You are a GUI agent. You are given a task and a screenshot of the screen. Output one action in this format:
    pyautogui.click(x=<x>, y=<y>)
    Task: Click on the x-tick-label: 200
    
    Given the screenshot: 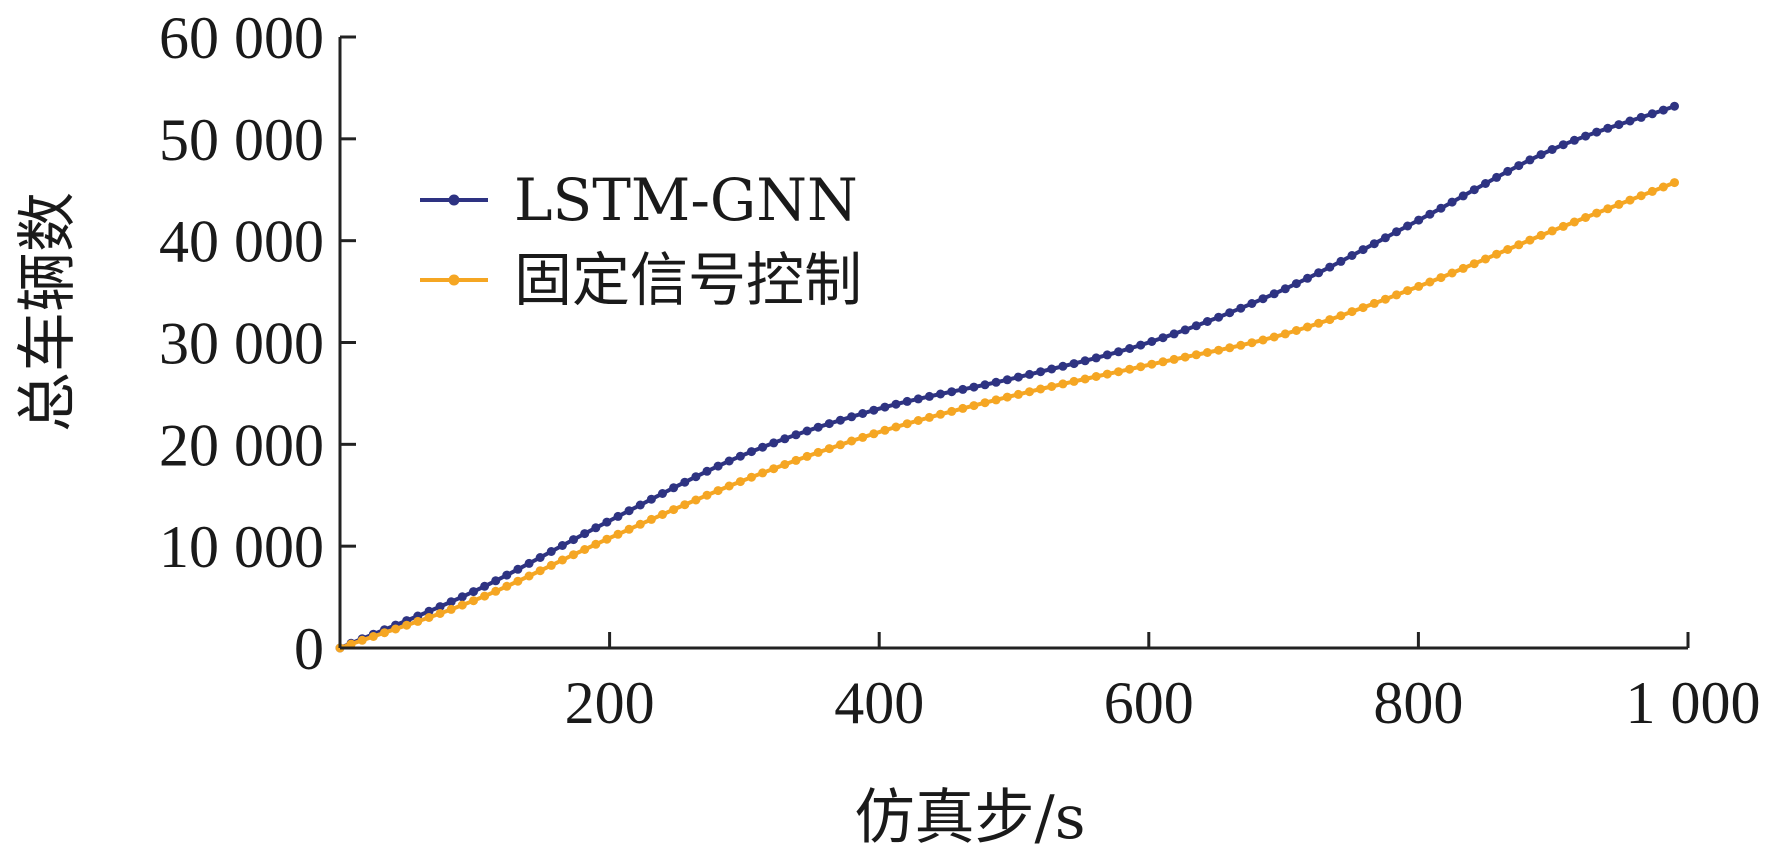 What is the action you would take?
    pyautogui.click(x=610, y=703)
    